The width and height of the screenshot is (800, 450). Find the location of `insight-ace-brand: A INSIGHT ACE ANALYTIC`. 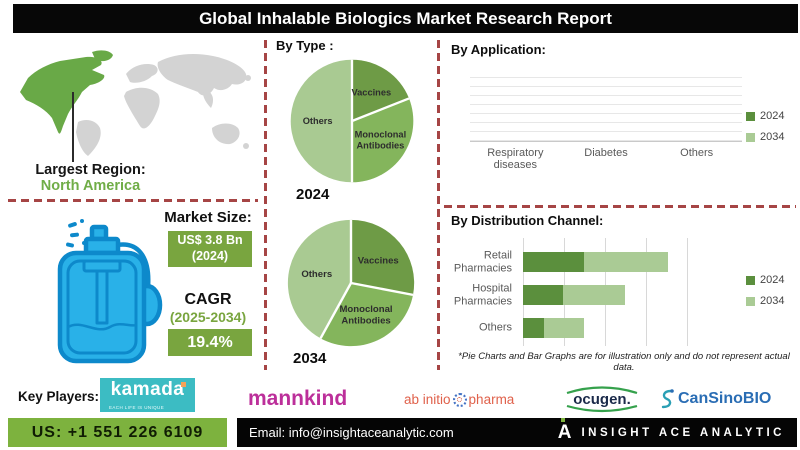

insight-ace-brand: A INSIGHT ACE ANALYTIC is located at coordinates (671, 430).